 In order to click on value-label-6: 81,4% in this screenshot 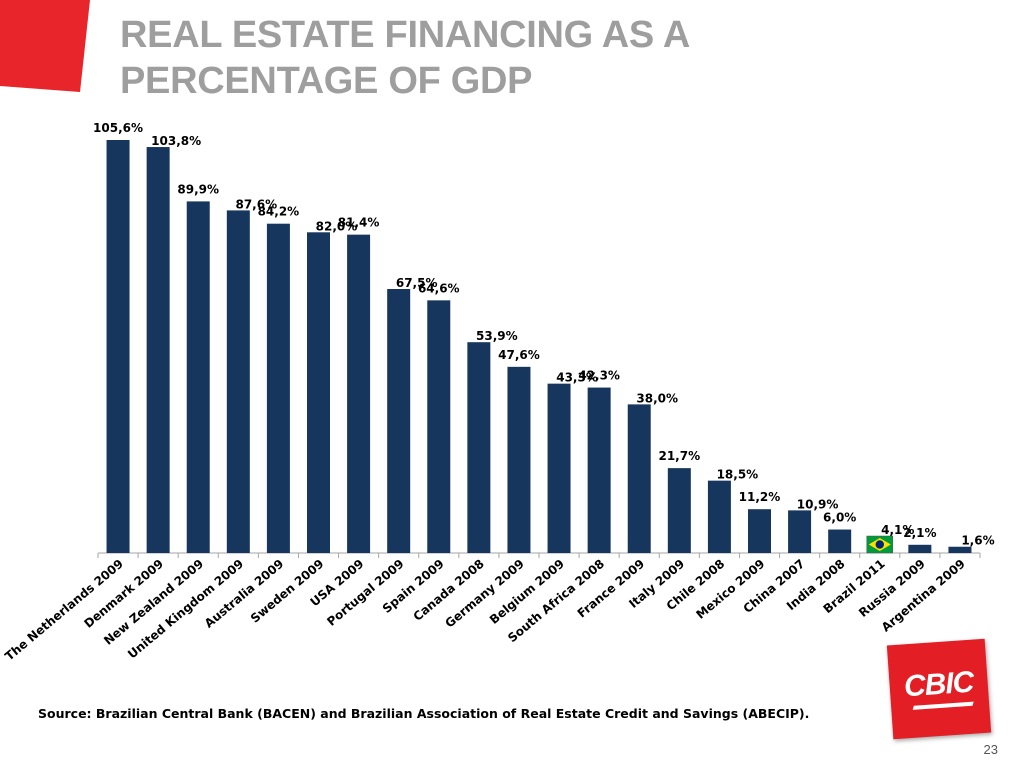, I will do `click(359, 223)`.